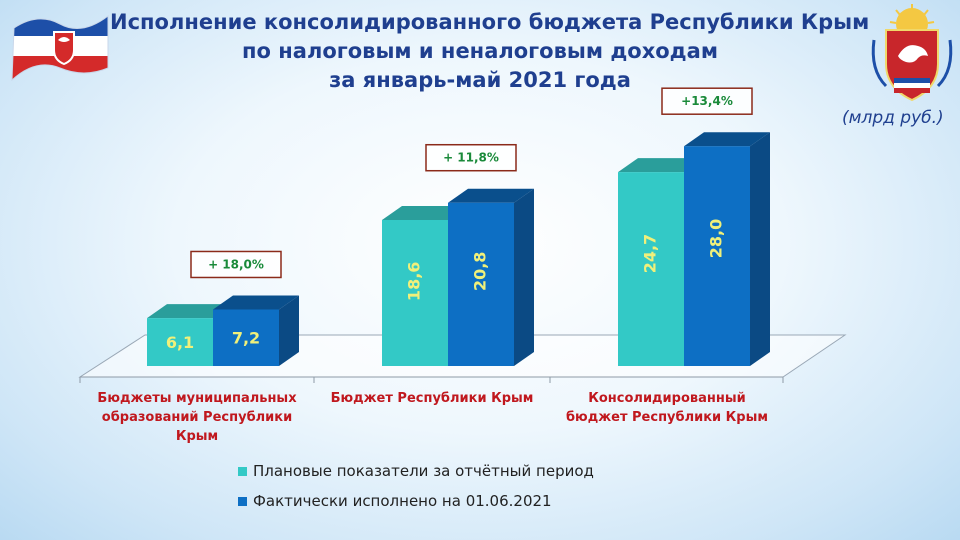 This screenshot has width=960, height=540. I want to click on growth-label-0: + 18,0%, so click(236, 264).